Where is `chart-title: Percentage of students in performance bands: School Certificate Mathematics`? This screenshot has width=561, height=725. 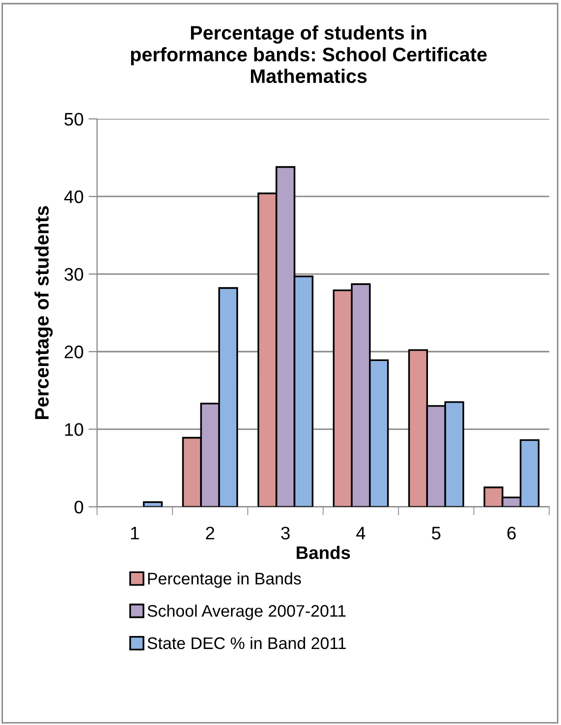 chart-title: Percentage of students in performance bands: School Certificate Mathematics is located at coordinates (309, 54).